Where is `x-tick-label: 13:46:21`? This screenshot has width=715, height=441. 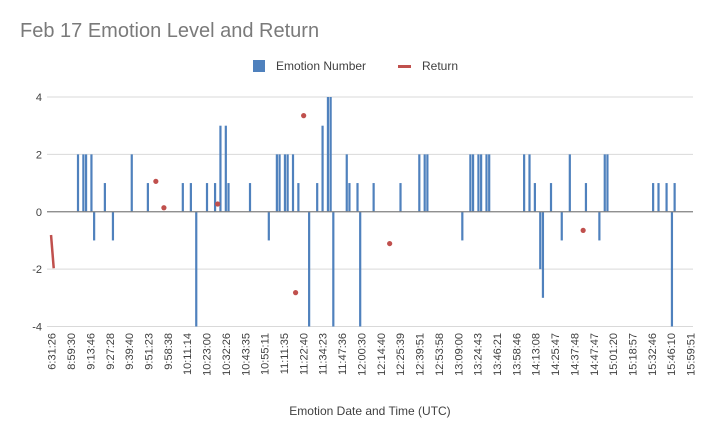 x-tick-label: 13:46:21 is located at coordinates (498, 354).